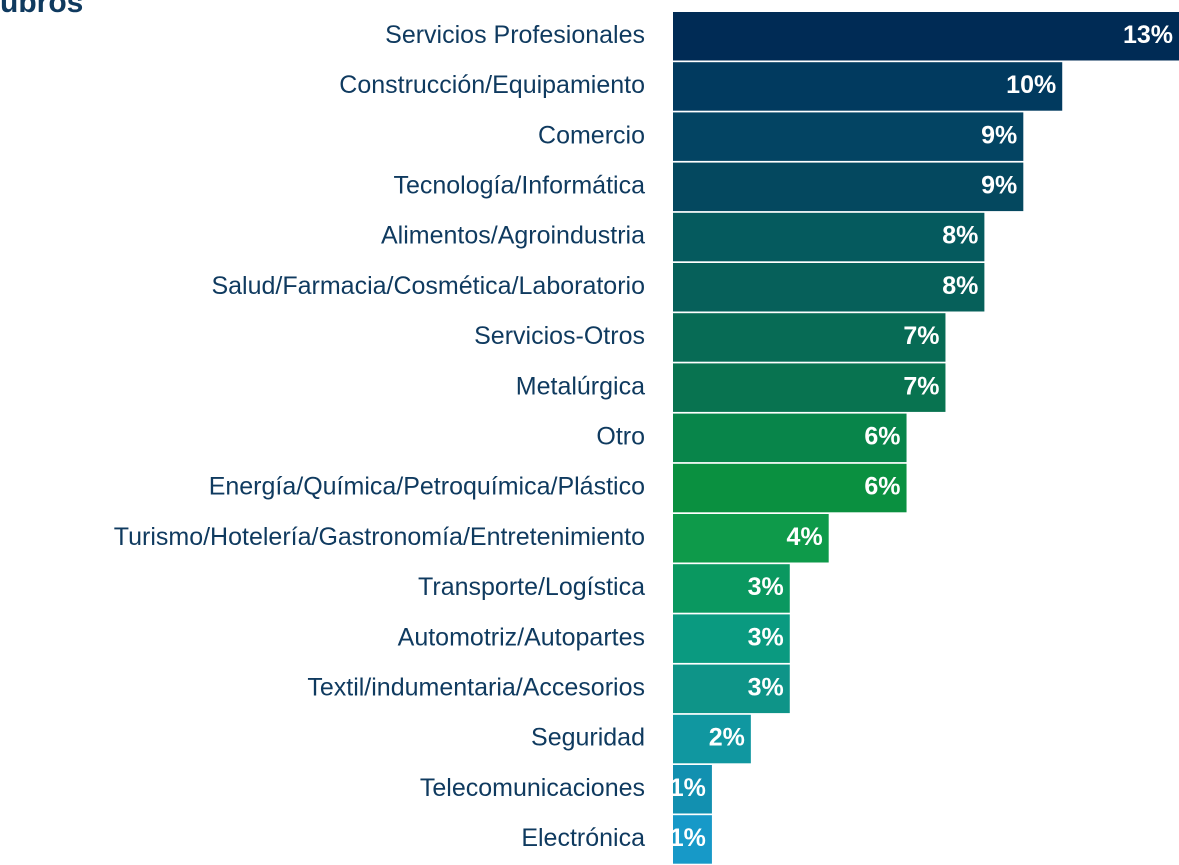  I want to click on category-label: Servicios Profesionales, so click(515, 35).